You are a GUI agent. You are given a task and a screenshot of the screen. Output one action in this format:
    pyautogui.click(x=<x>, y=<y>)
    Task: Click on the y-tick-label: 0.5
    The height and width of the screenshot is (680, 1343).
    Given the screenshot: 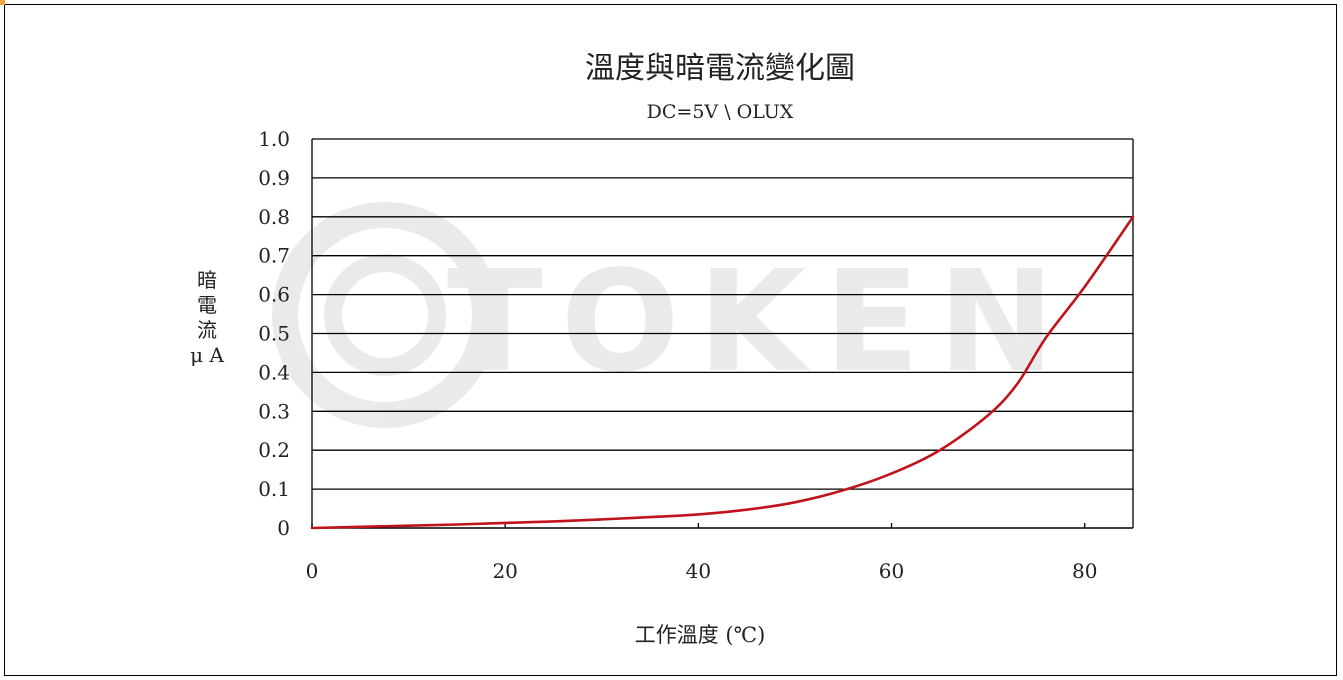 What is the action you would take?
    pyautogui.click(x=274, y=334)
    